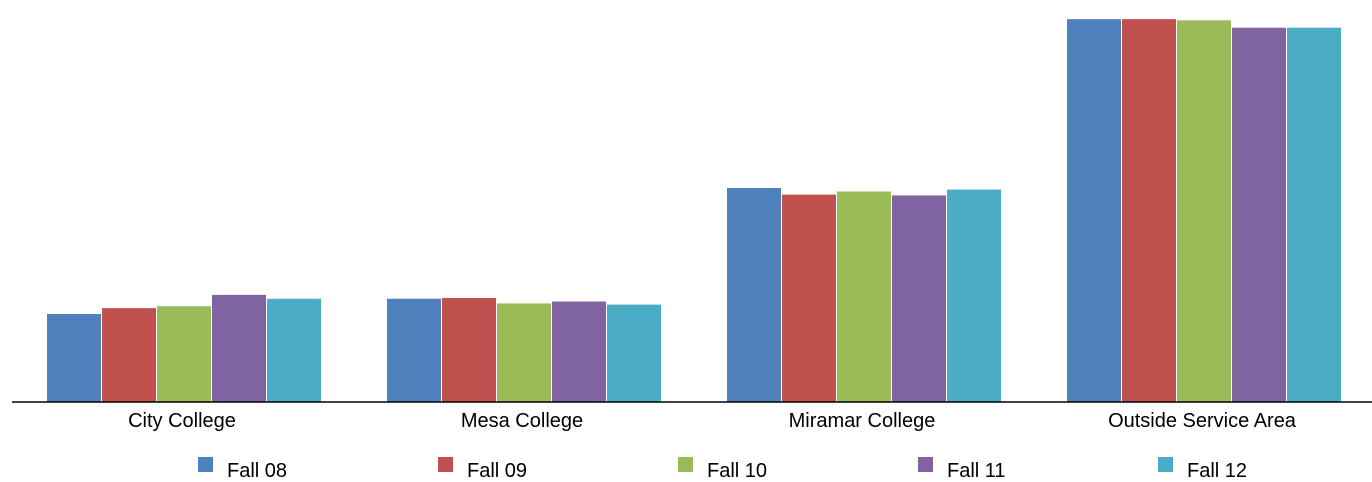 The image size is (1372, 482). What do you see at coordinates (522, 421) in the screenshot?
I see `x-tick-label: Mesa College` at bounding box center [522, 421].